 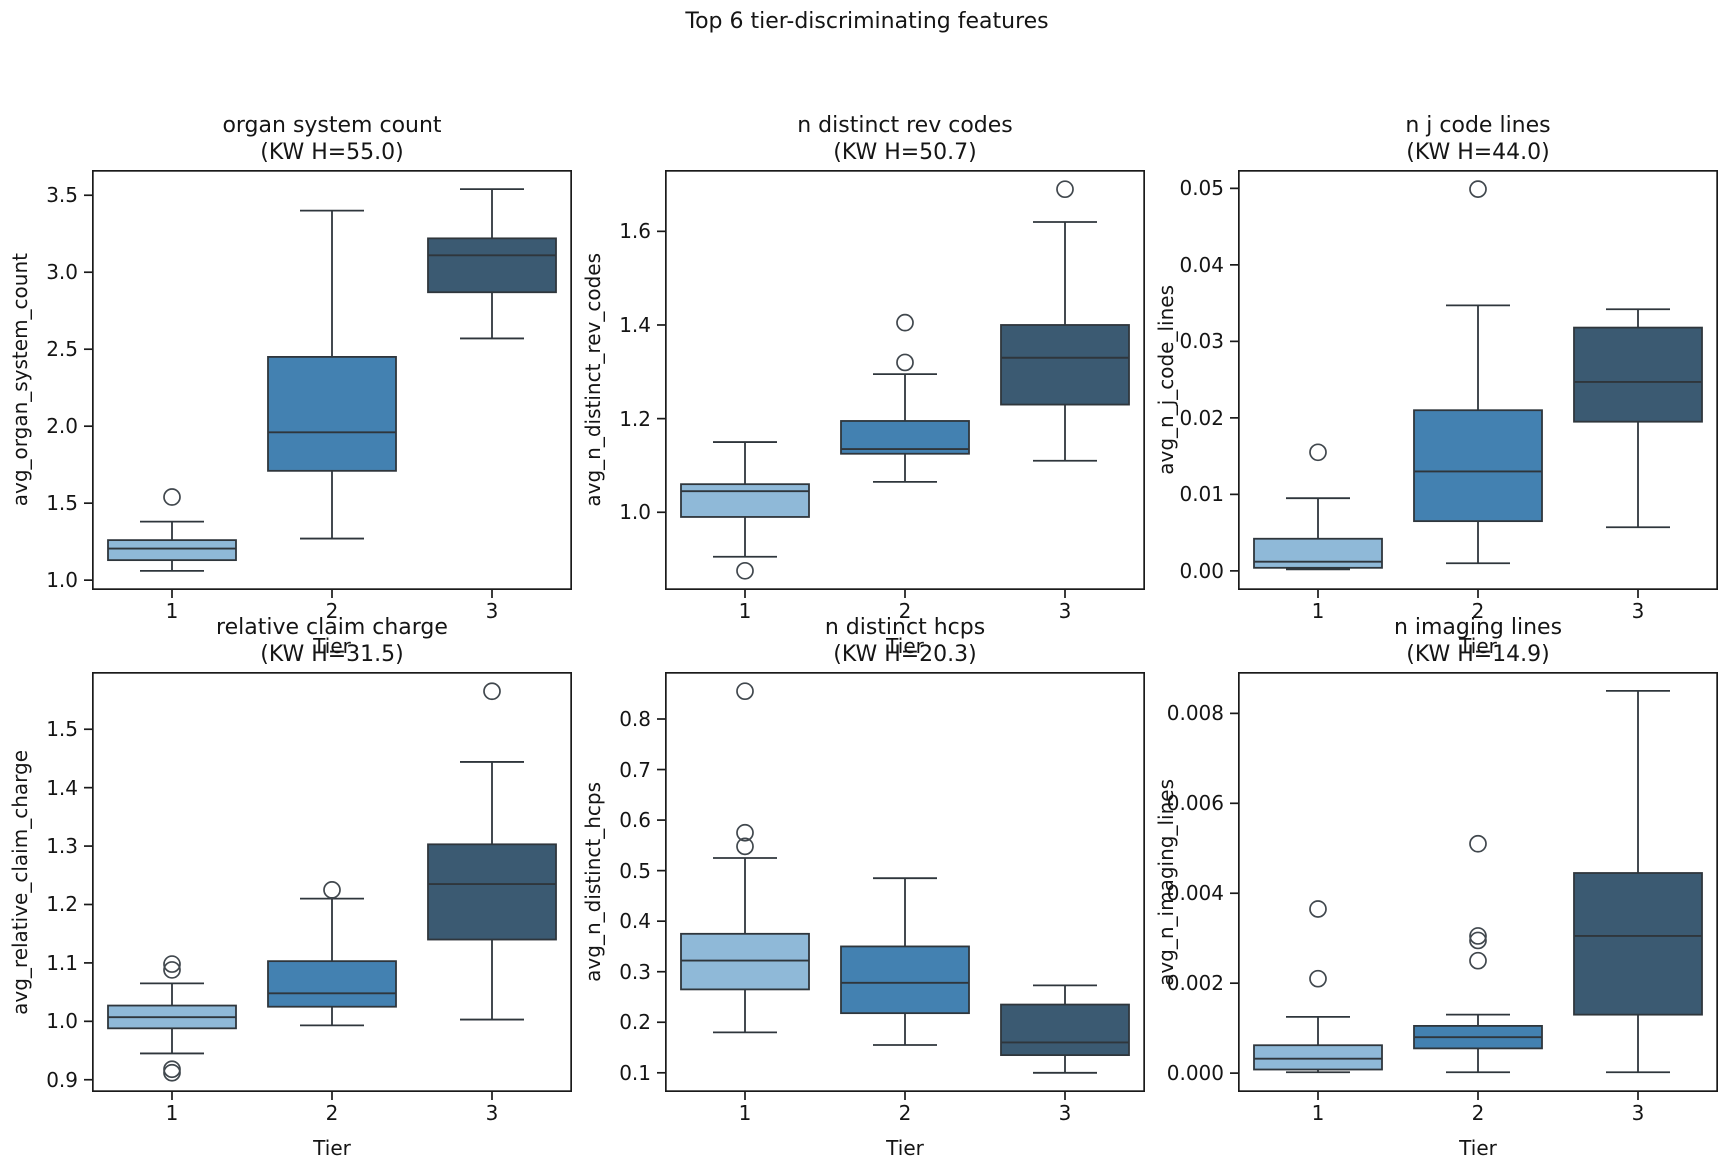 I want to click on subplot-title-line1: n distinct rev codes, so click(x=905, y=125).